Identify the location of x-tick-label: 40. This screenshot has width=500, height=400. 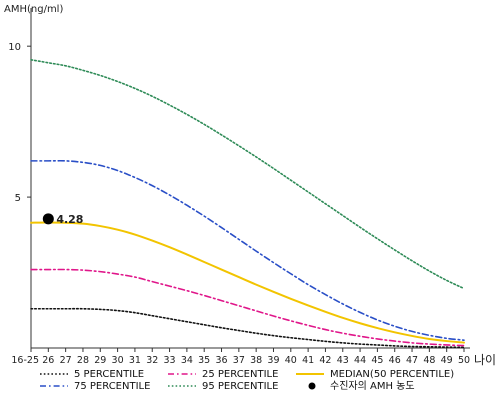
(291, 360).